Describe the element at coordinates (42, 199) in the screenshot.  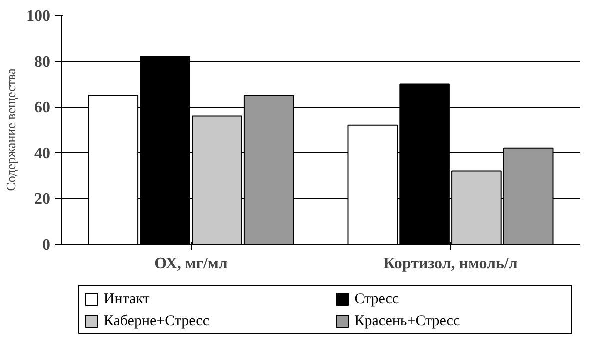
I see `y-tick-label: 20` at that location.